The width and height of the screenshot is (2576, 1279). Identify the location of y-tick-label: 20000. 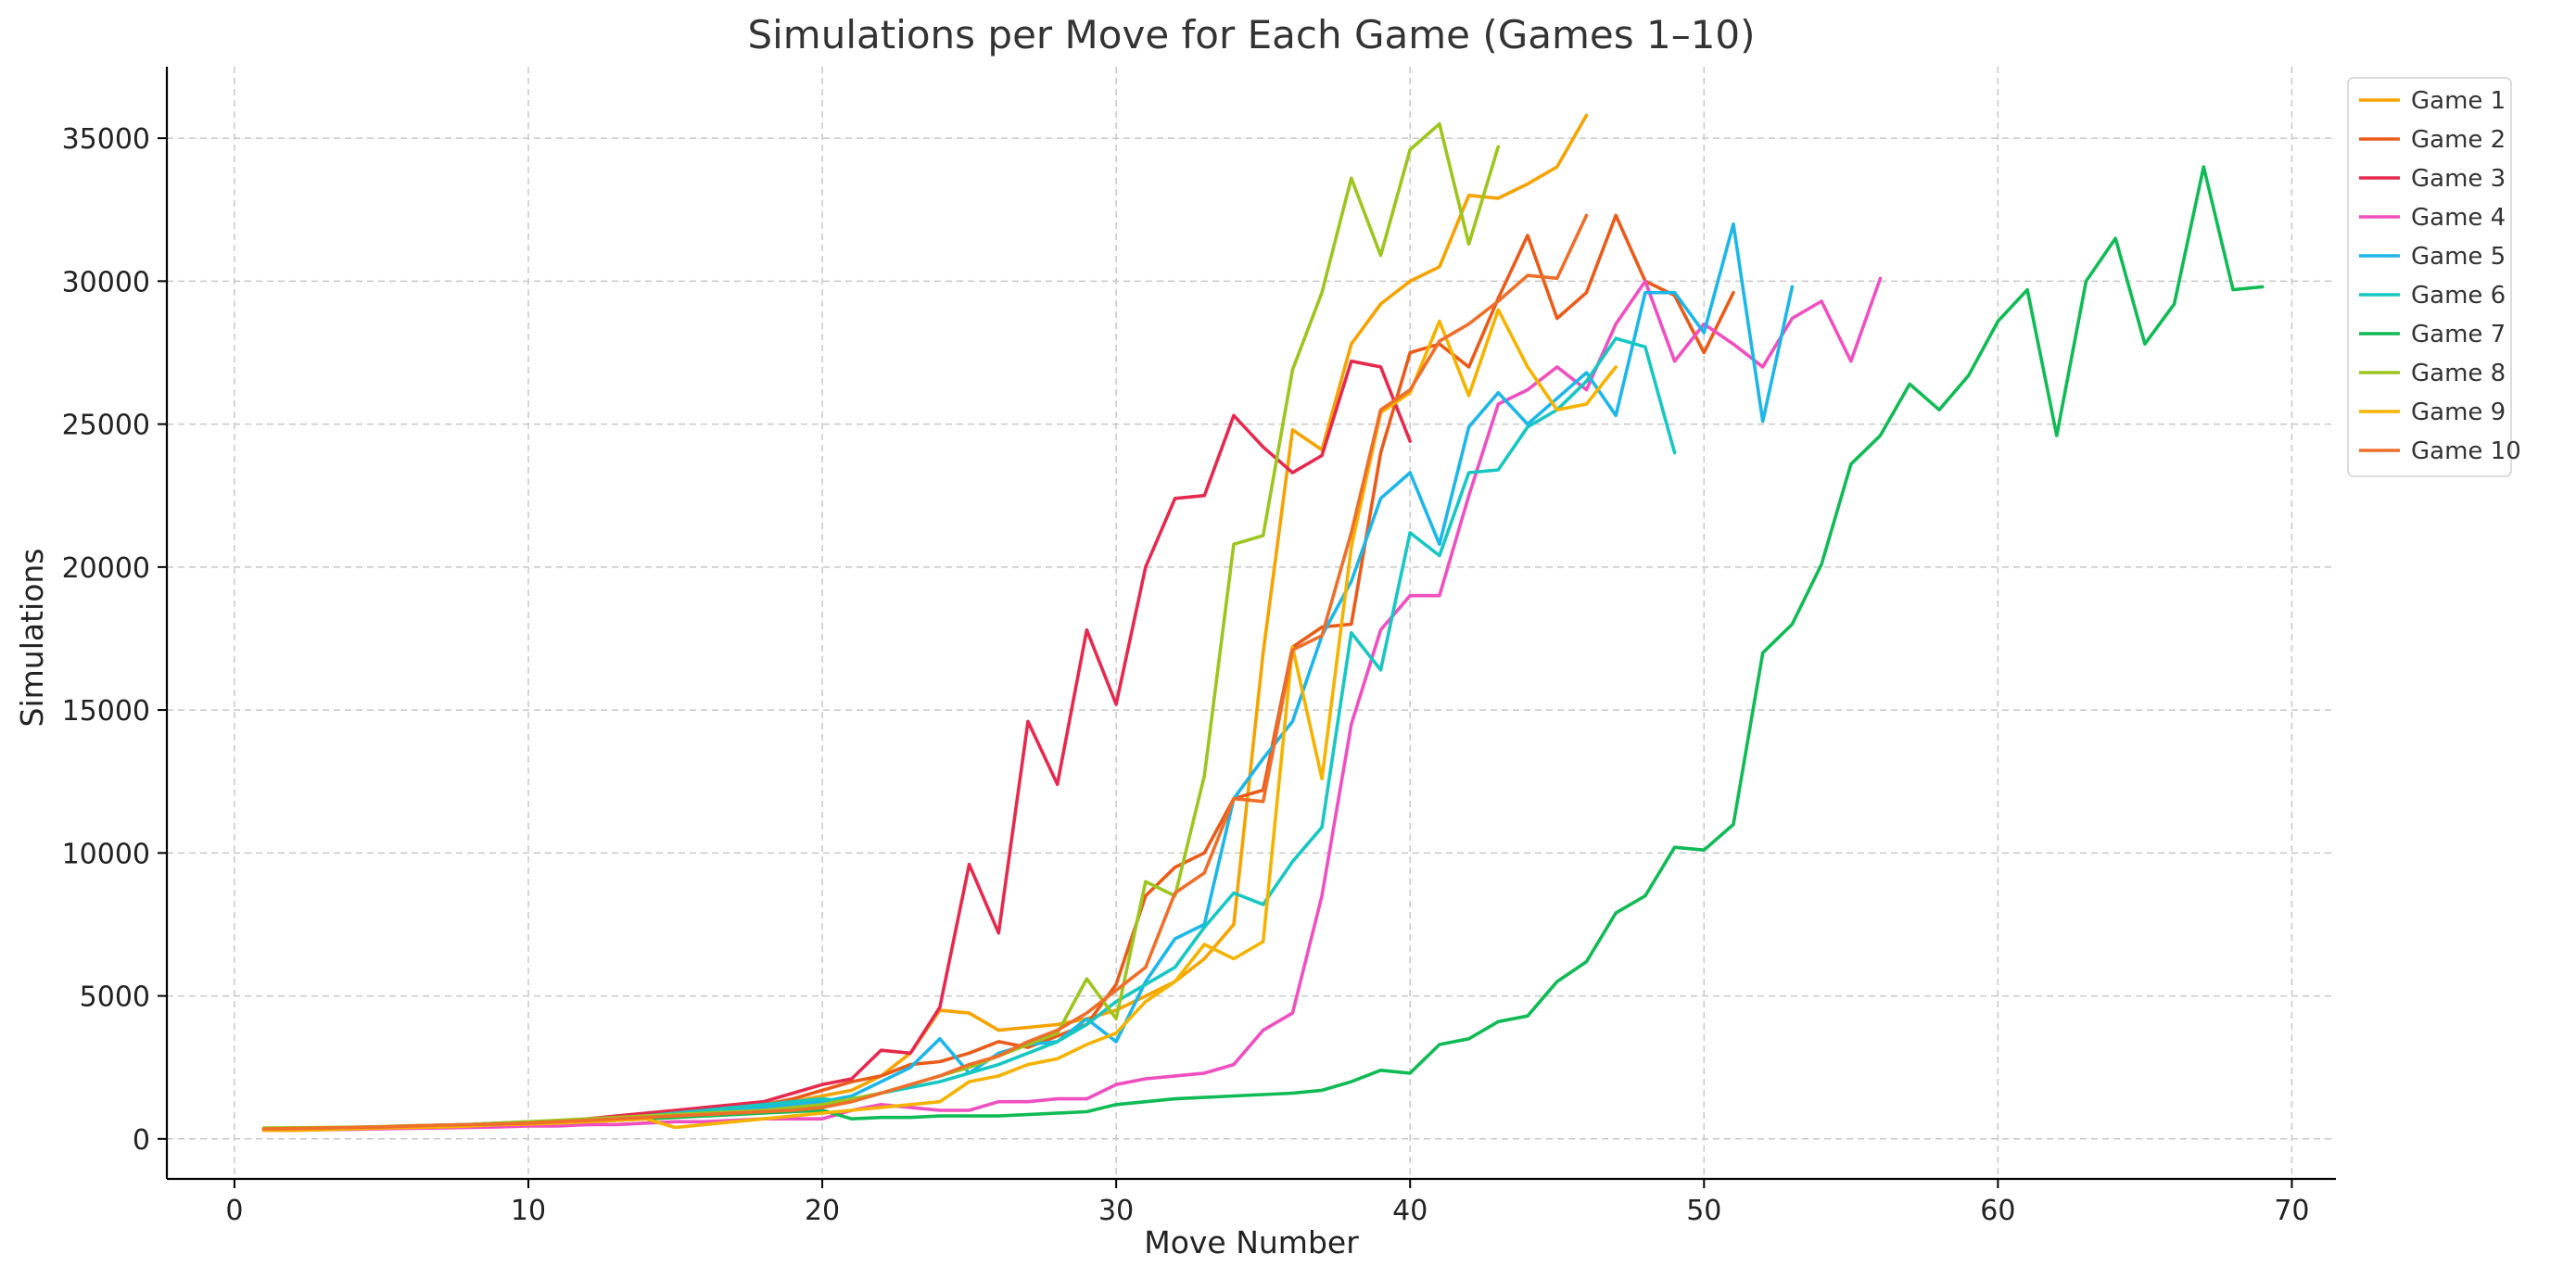
(106, 568).